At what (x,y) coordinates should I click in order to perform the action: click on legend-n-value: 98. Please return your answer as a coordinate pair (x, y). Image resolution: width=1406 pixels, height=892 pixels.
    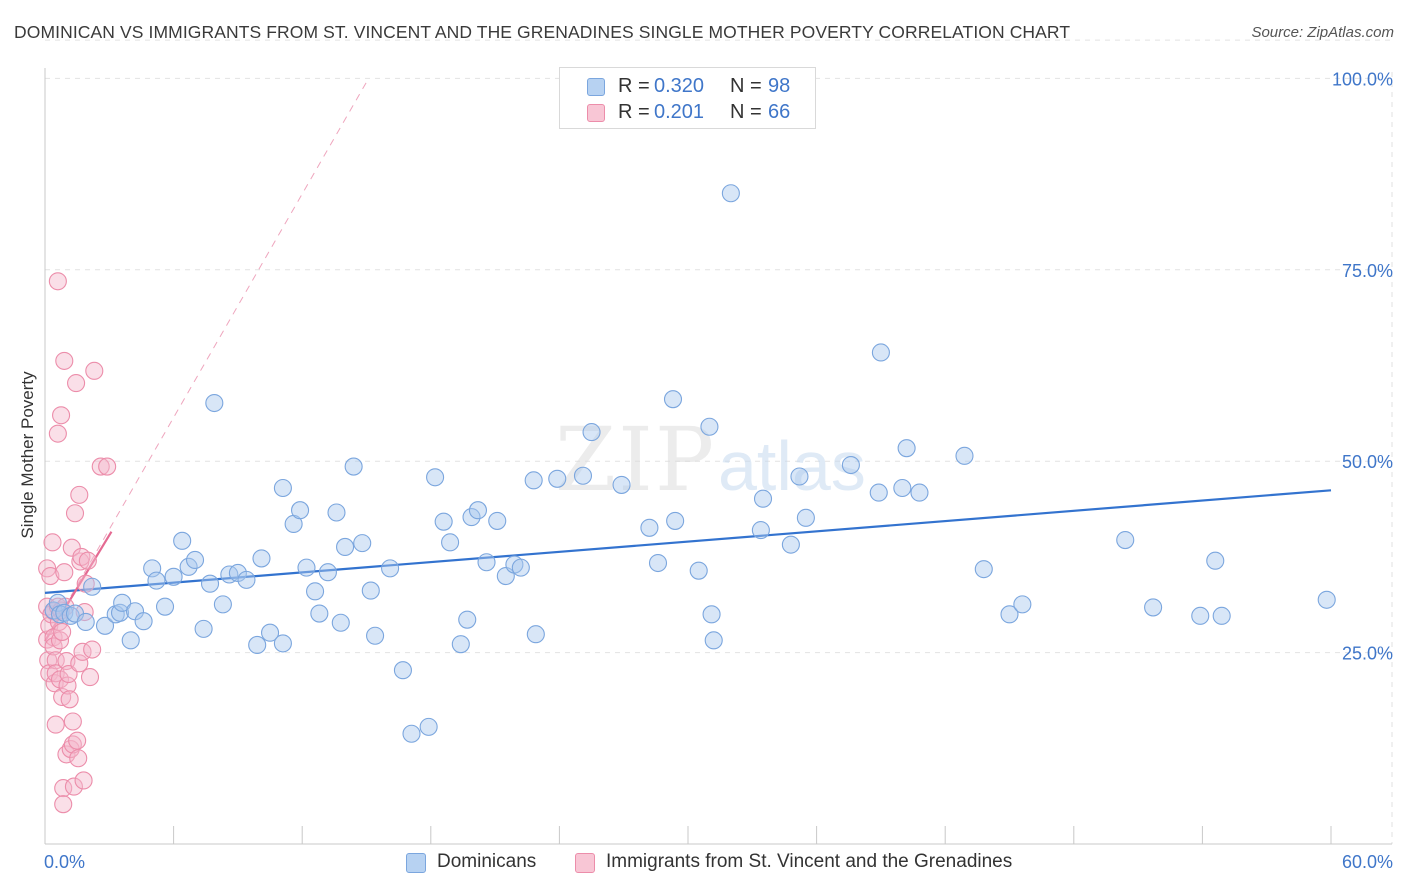
    Looking at the image, I should click on (779, 86).